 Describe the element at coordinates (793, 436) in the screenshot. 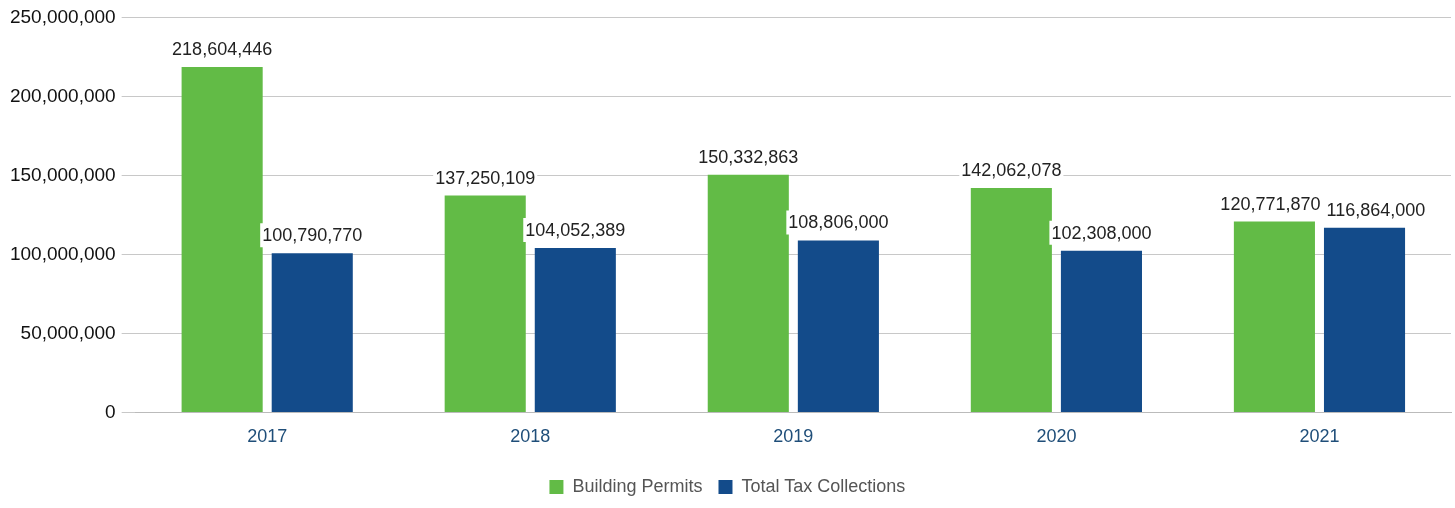

I see `x-tick-label: 2019` at that location.